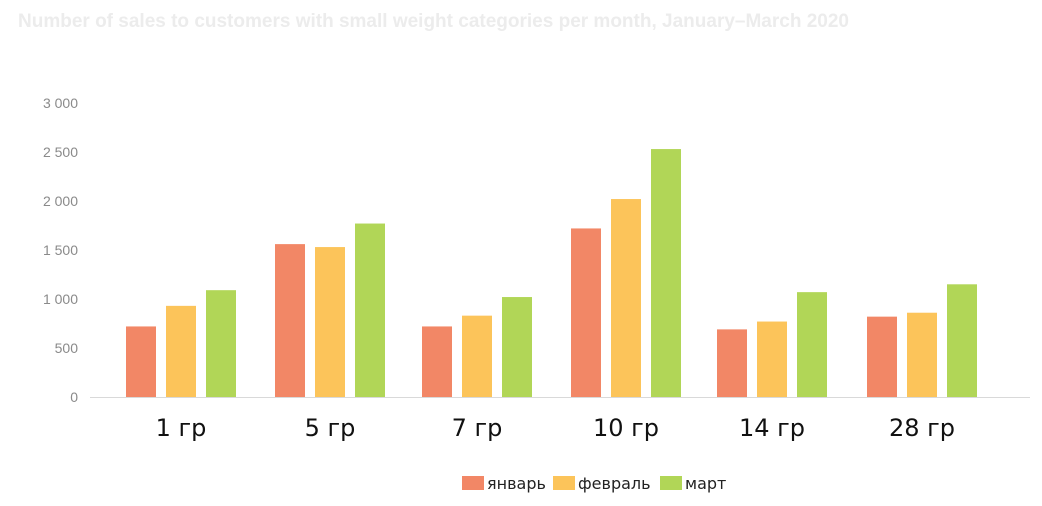 The image size is (1042, 506). What do you see at coordinates (564, 483) in the screenshot?
I see `legend-swatch-февраль` at bounding box center [564, 483].